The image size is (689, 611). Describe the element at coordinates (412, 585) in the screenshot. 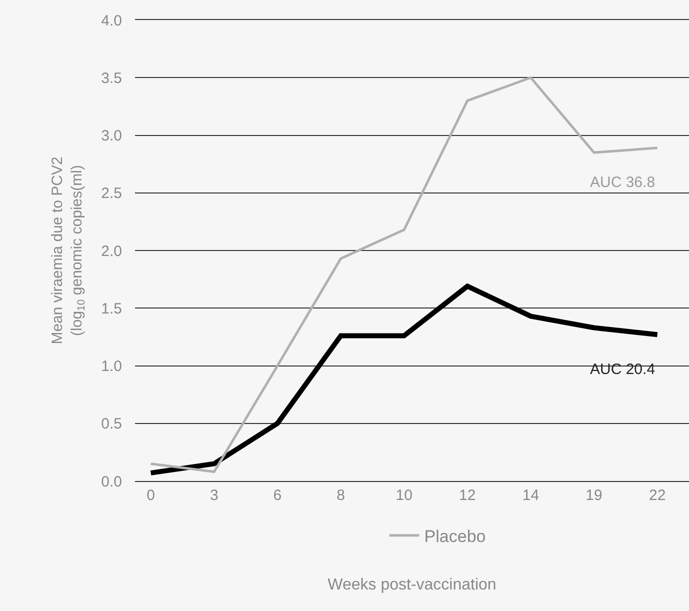

I see `x-axis-title: Weeks post-vaccination` at that location.